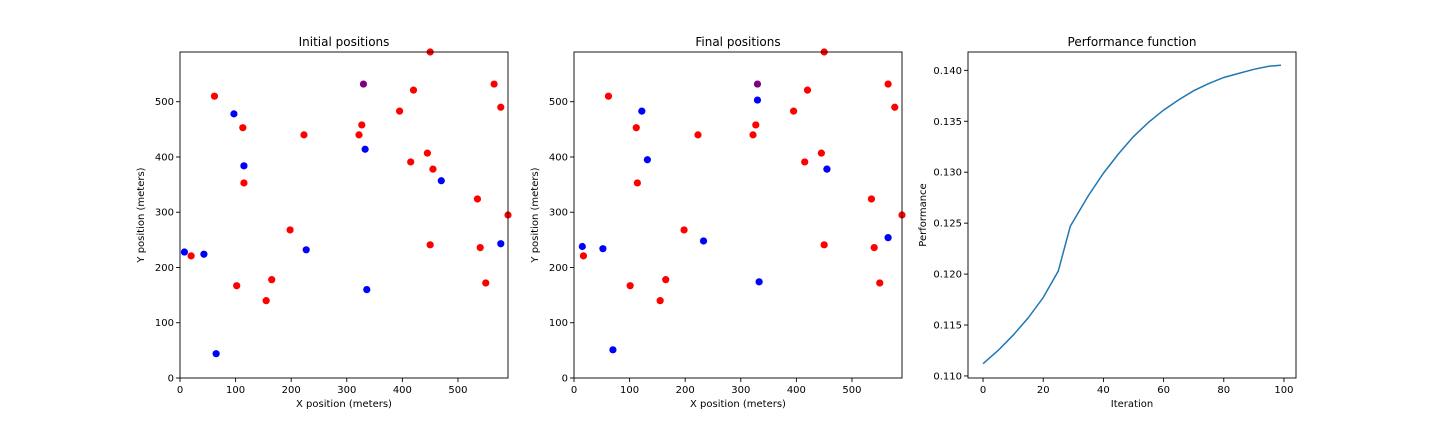 The image size is (1440, 432). What do you see at coordinates (402, 390) in the screenshot?
I see `chart1-xtick-label-4: 400` at bounding box center [402, 390].